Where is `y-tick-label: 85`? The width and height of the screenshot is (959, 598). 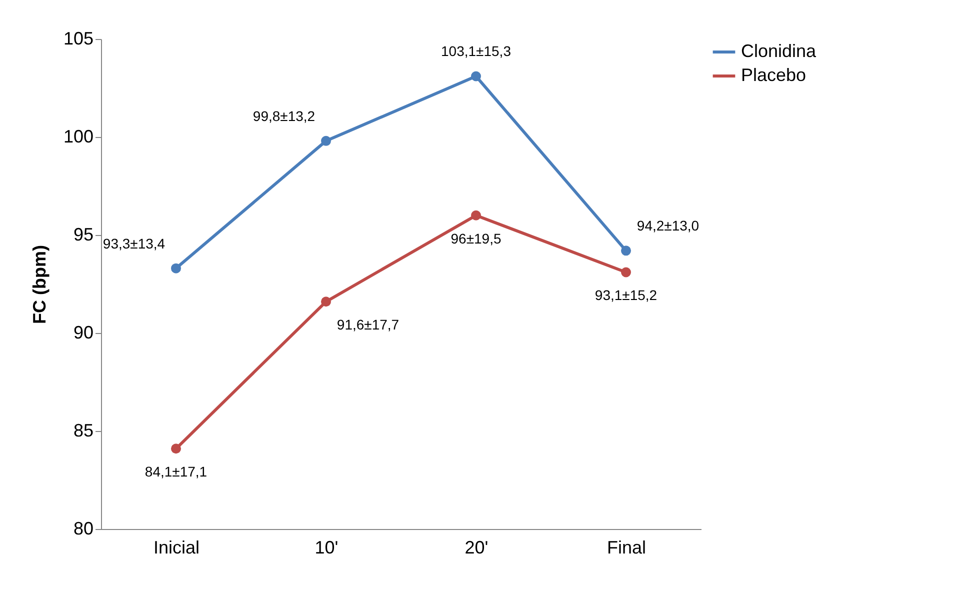 y-tick-label: 85 is located at coordinates (83, 430).